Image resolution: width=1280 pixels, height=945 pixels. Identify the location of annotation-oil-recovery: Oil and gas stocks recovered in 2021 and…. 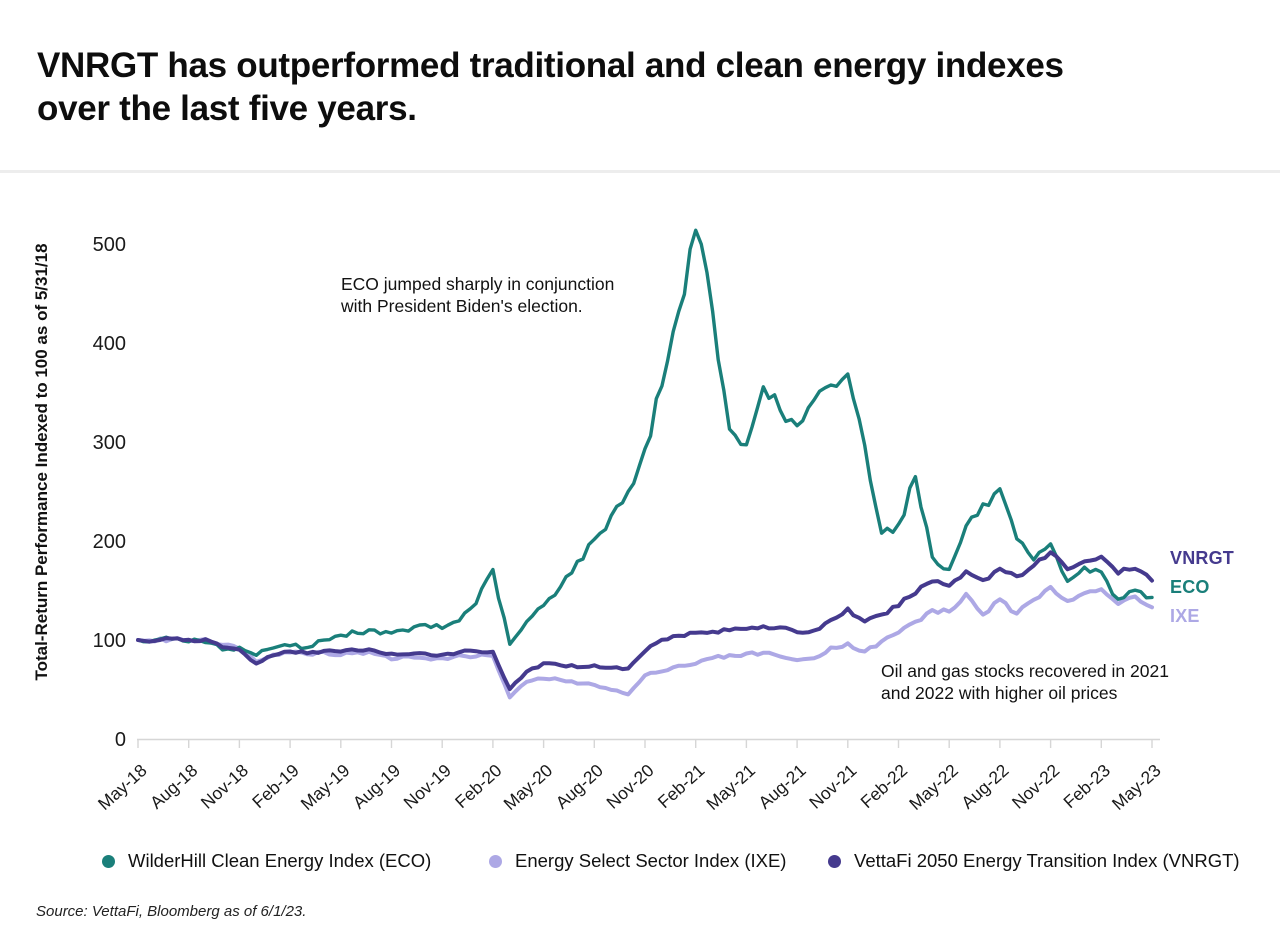
(1025, 682).